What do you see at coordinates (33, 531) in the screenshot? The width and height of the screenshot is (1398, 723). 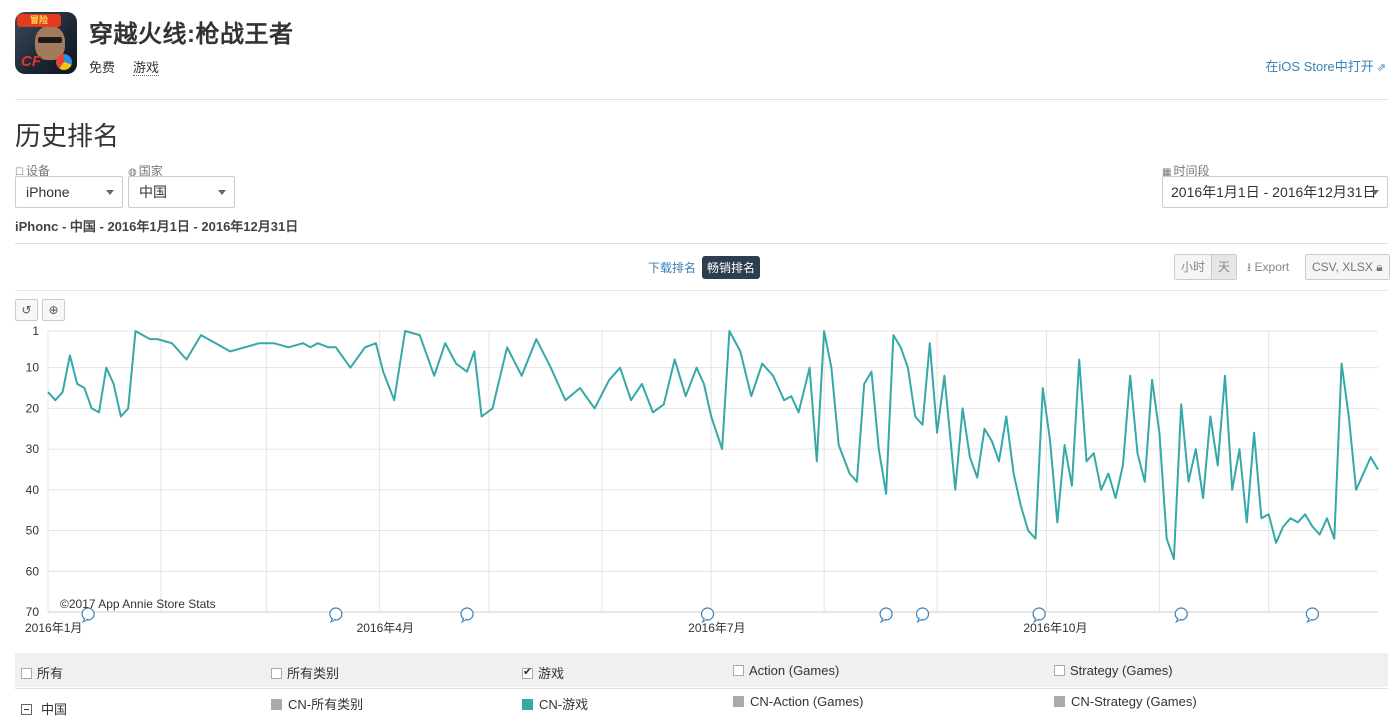 I see `y-tick-label: 50` at bounding box center [33, 531].